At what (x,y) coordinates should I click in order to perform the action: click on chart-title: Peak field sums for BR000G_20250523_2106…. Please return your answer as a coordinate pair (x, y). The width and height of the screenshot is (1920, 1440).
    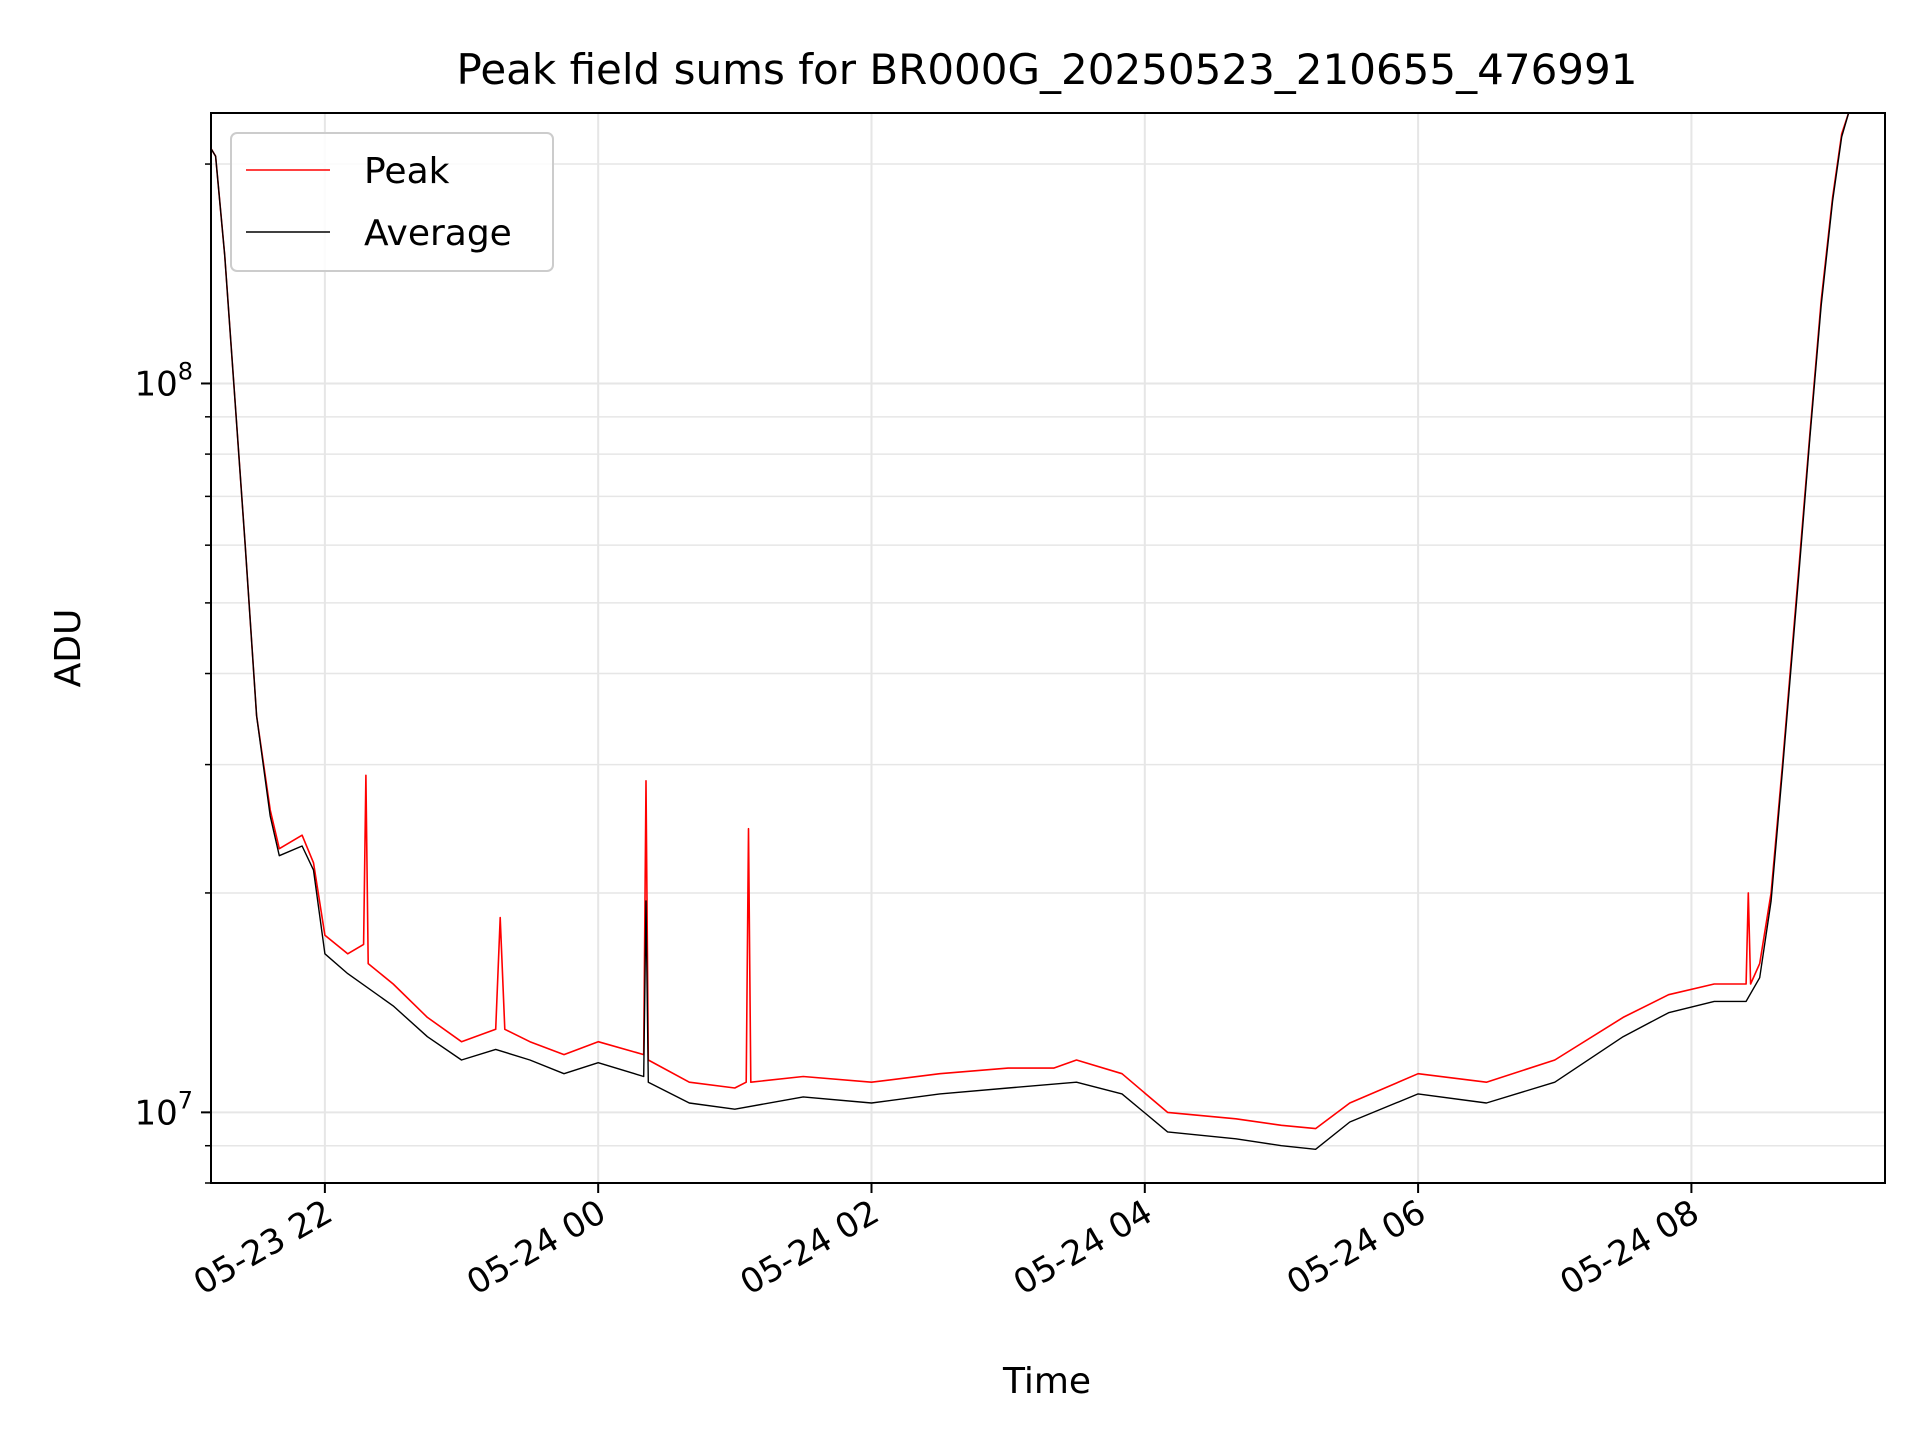
    Looking at the image, I should click on (1047, 69).